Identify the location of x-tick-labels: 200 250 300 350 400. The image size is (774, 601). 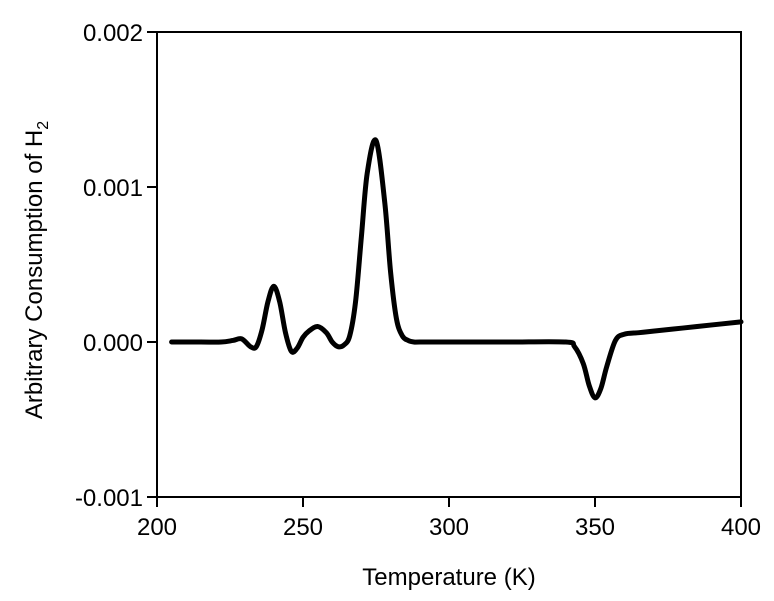
(449, 527).